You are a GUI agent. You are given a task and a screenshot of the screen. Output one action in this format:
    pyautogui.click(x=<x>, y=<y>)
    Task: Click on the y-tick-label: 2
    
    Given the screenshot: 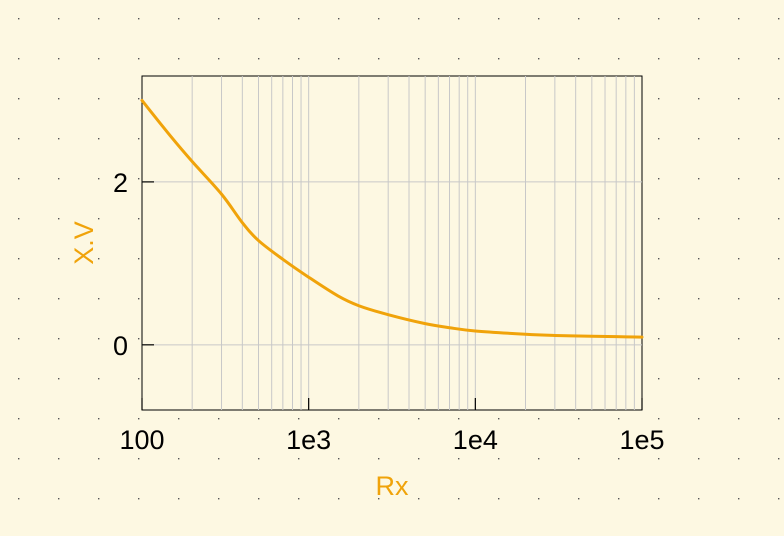 What is the action you would take?
    pyautogui.click(x=120, y=183)
    